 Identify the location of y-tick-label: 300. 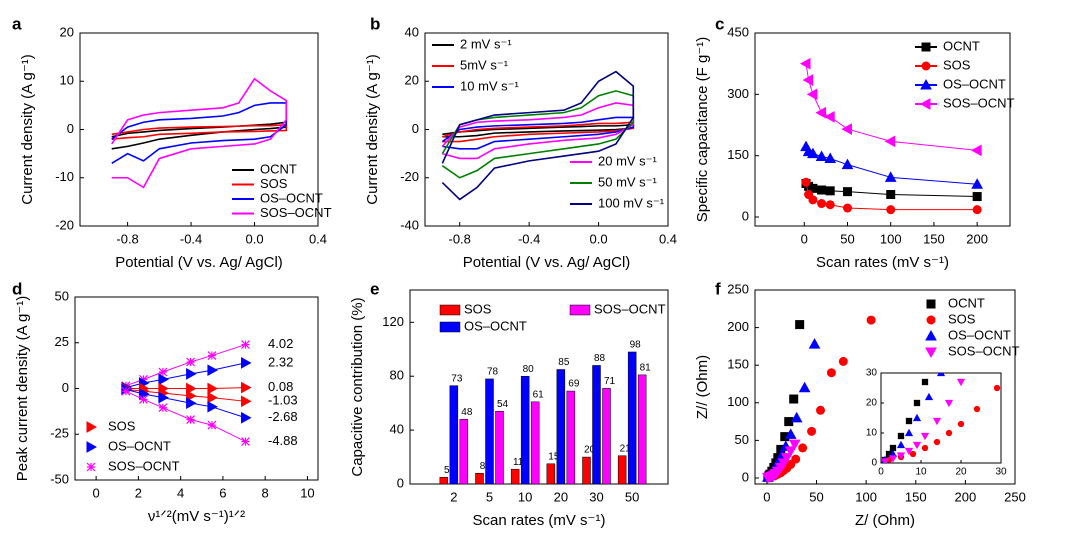
(738, 93).